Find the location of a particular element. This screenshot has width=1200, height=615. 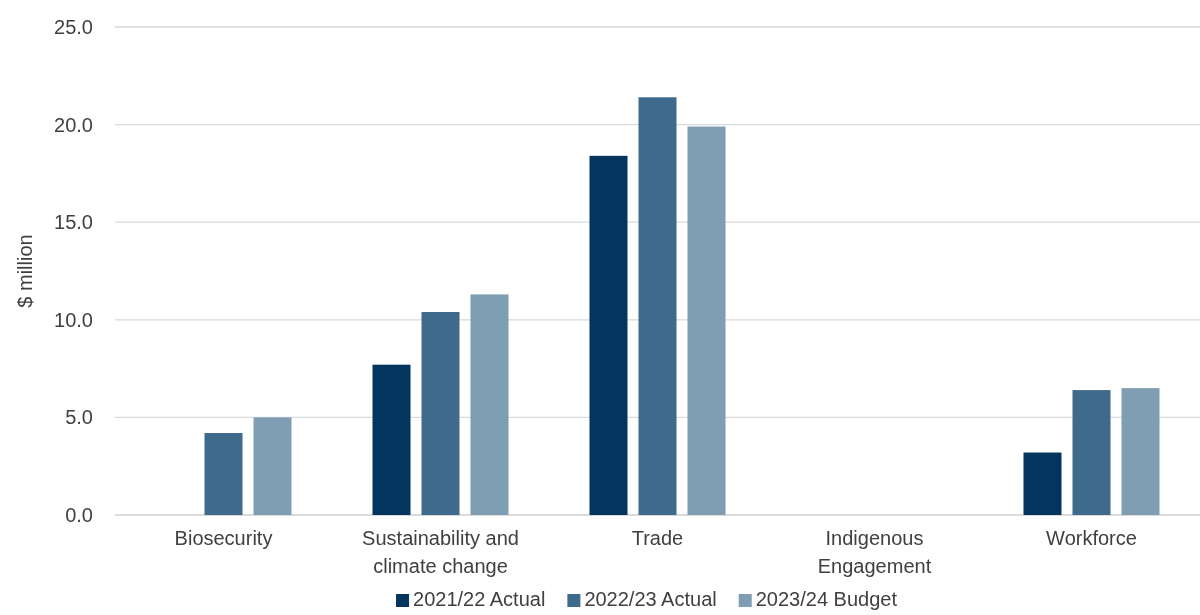

x-tick-label: Indigenous Engagement is located at coordinates (874, 552).